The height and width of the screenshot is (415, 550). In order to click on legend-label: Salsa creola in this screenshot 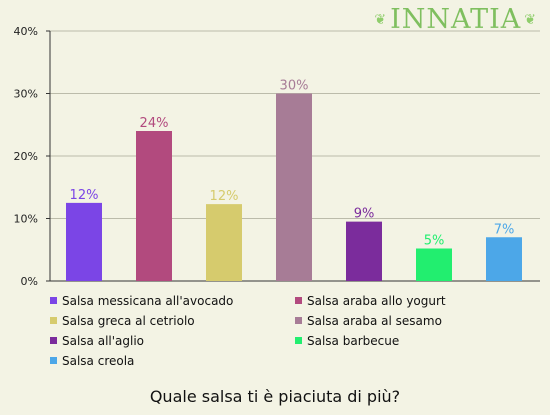, I will do `click(98, 360)`.